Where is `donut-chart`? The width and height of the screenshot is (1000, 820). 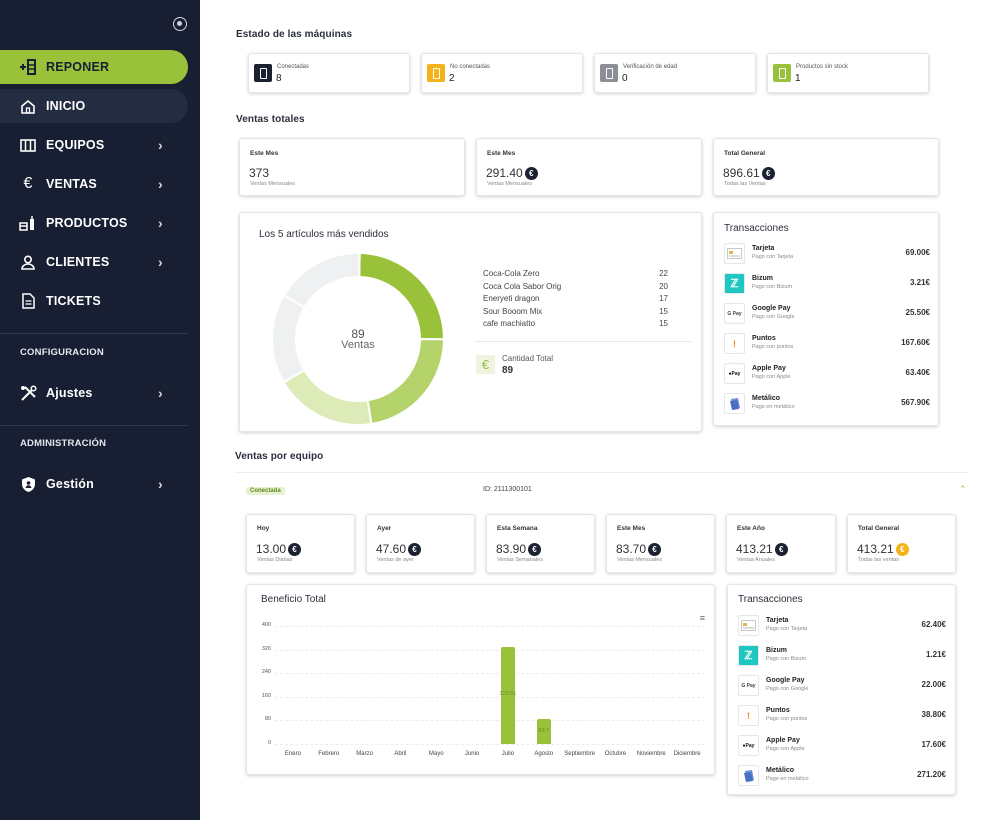 donut-chart is located at coordinates (358, 339).